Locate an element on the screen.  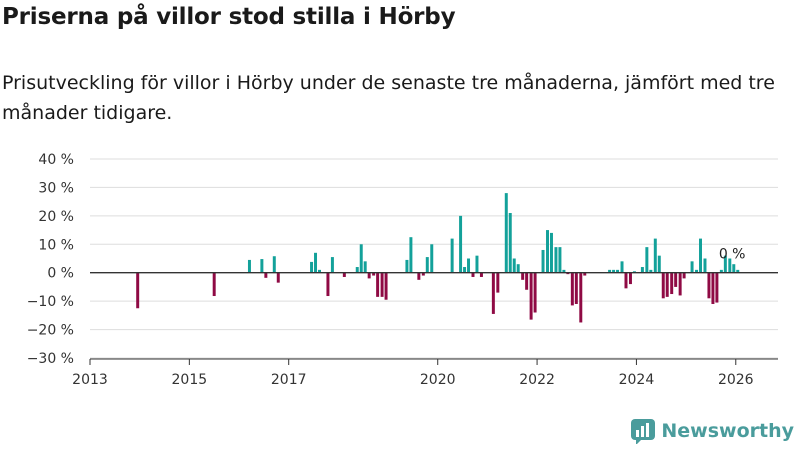
x-tick-label: 2013 is located at coordinates (90, 380).